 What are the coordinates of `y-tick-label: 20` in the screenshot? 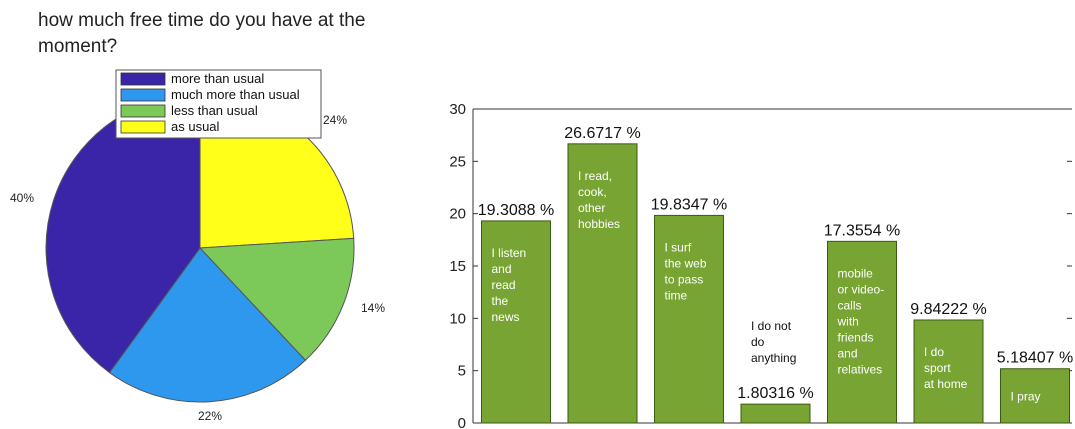 It's located at (457, 214).